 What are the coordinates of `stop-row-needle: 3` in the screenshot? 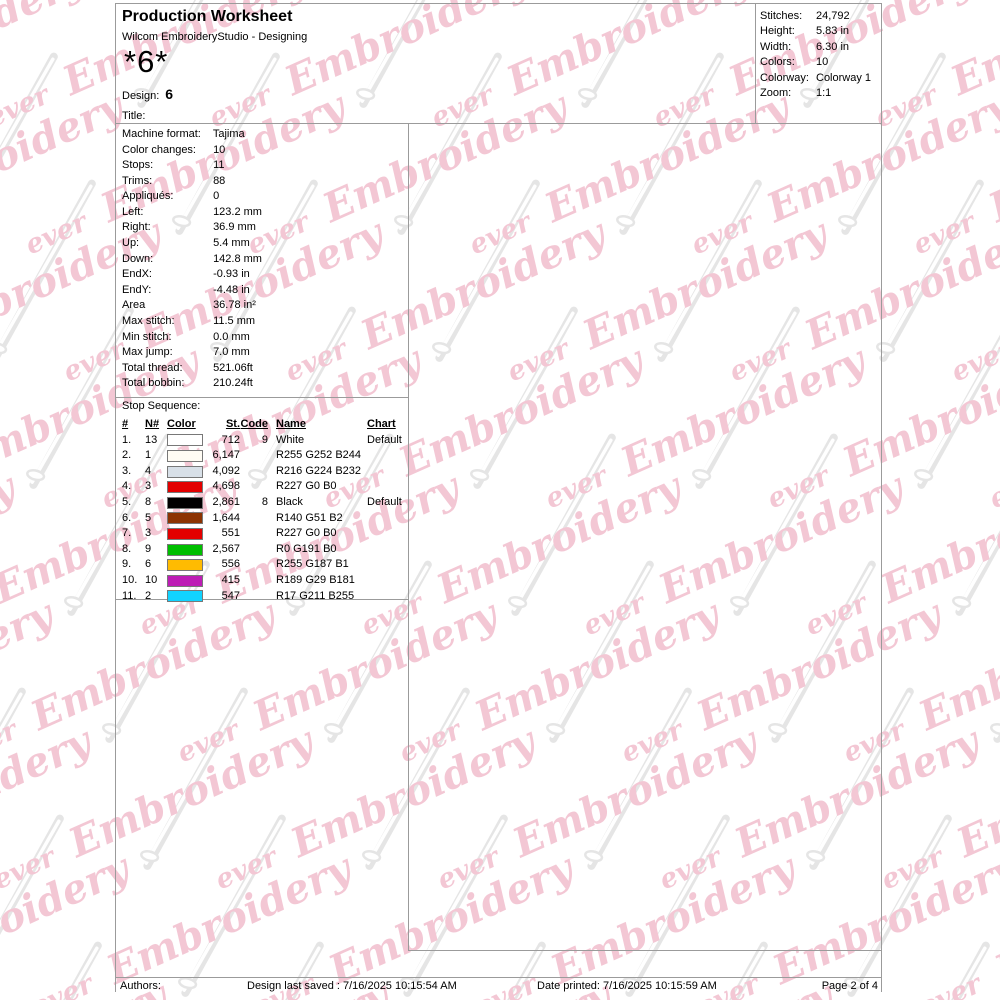 It's located at (148, 533).